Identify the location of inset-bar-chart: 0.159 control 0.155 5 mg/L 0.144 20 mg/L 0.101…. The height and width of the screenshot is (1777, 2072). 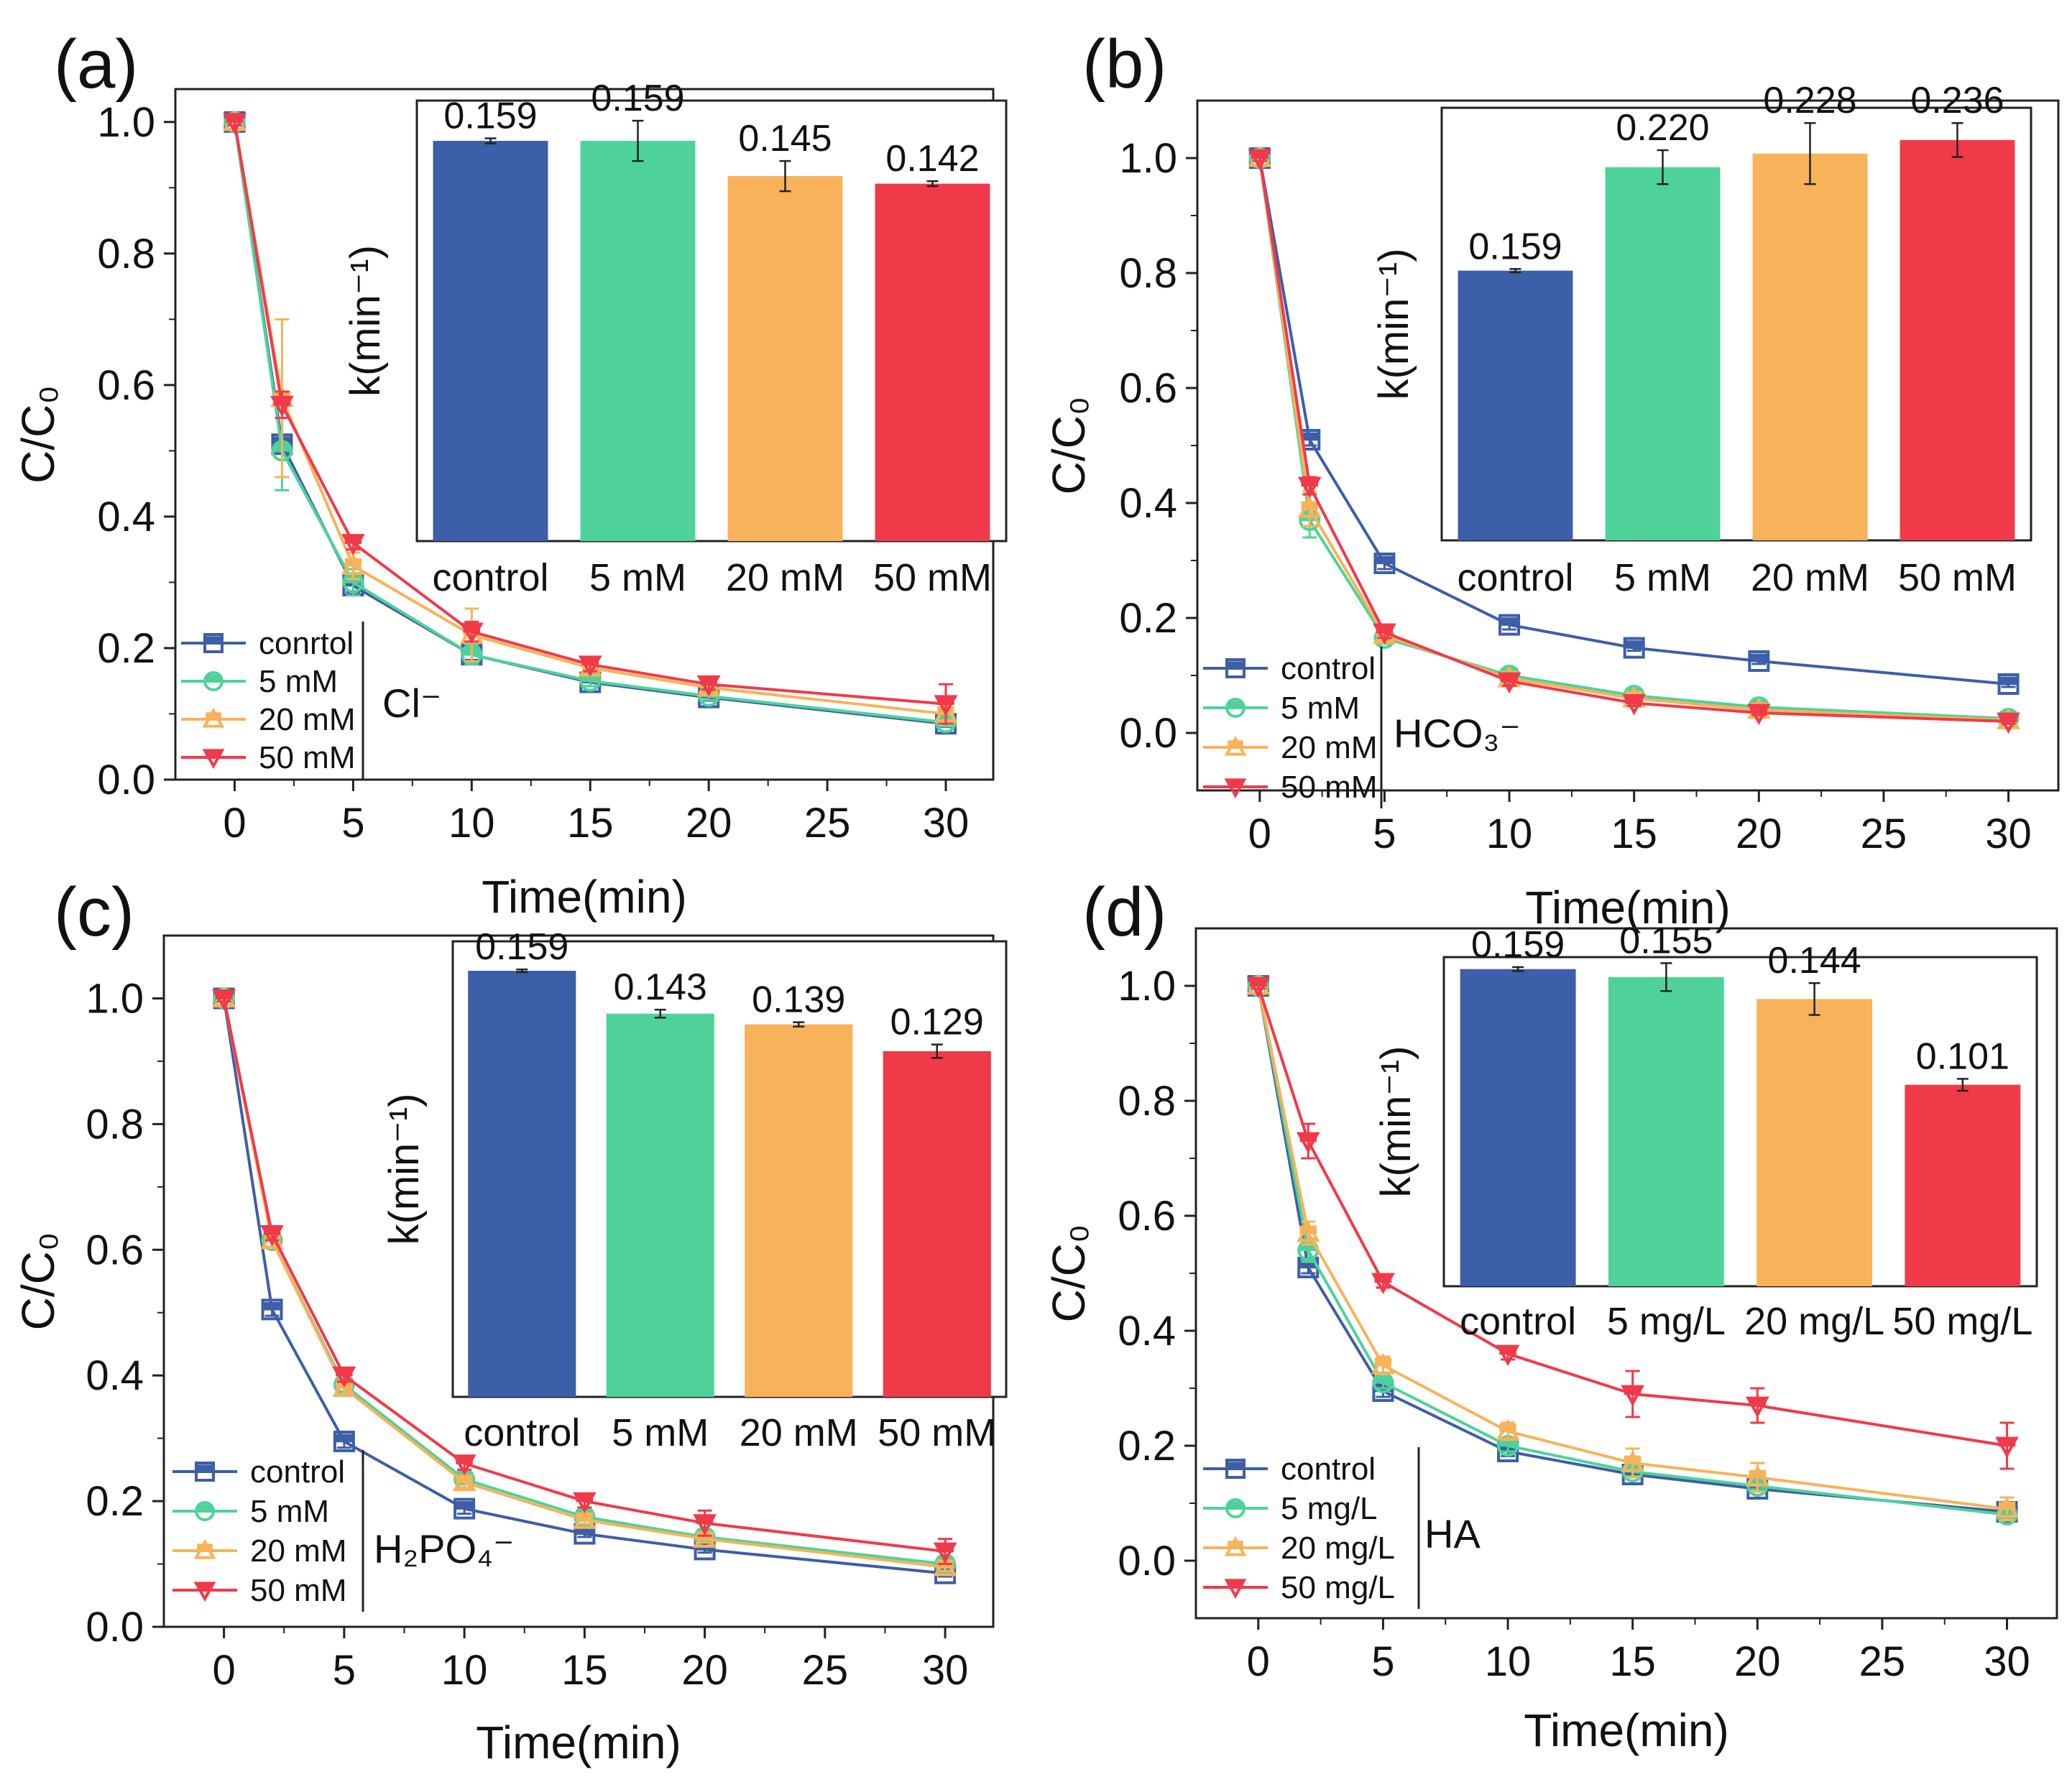
(1705, 1132).